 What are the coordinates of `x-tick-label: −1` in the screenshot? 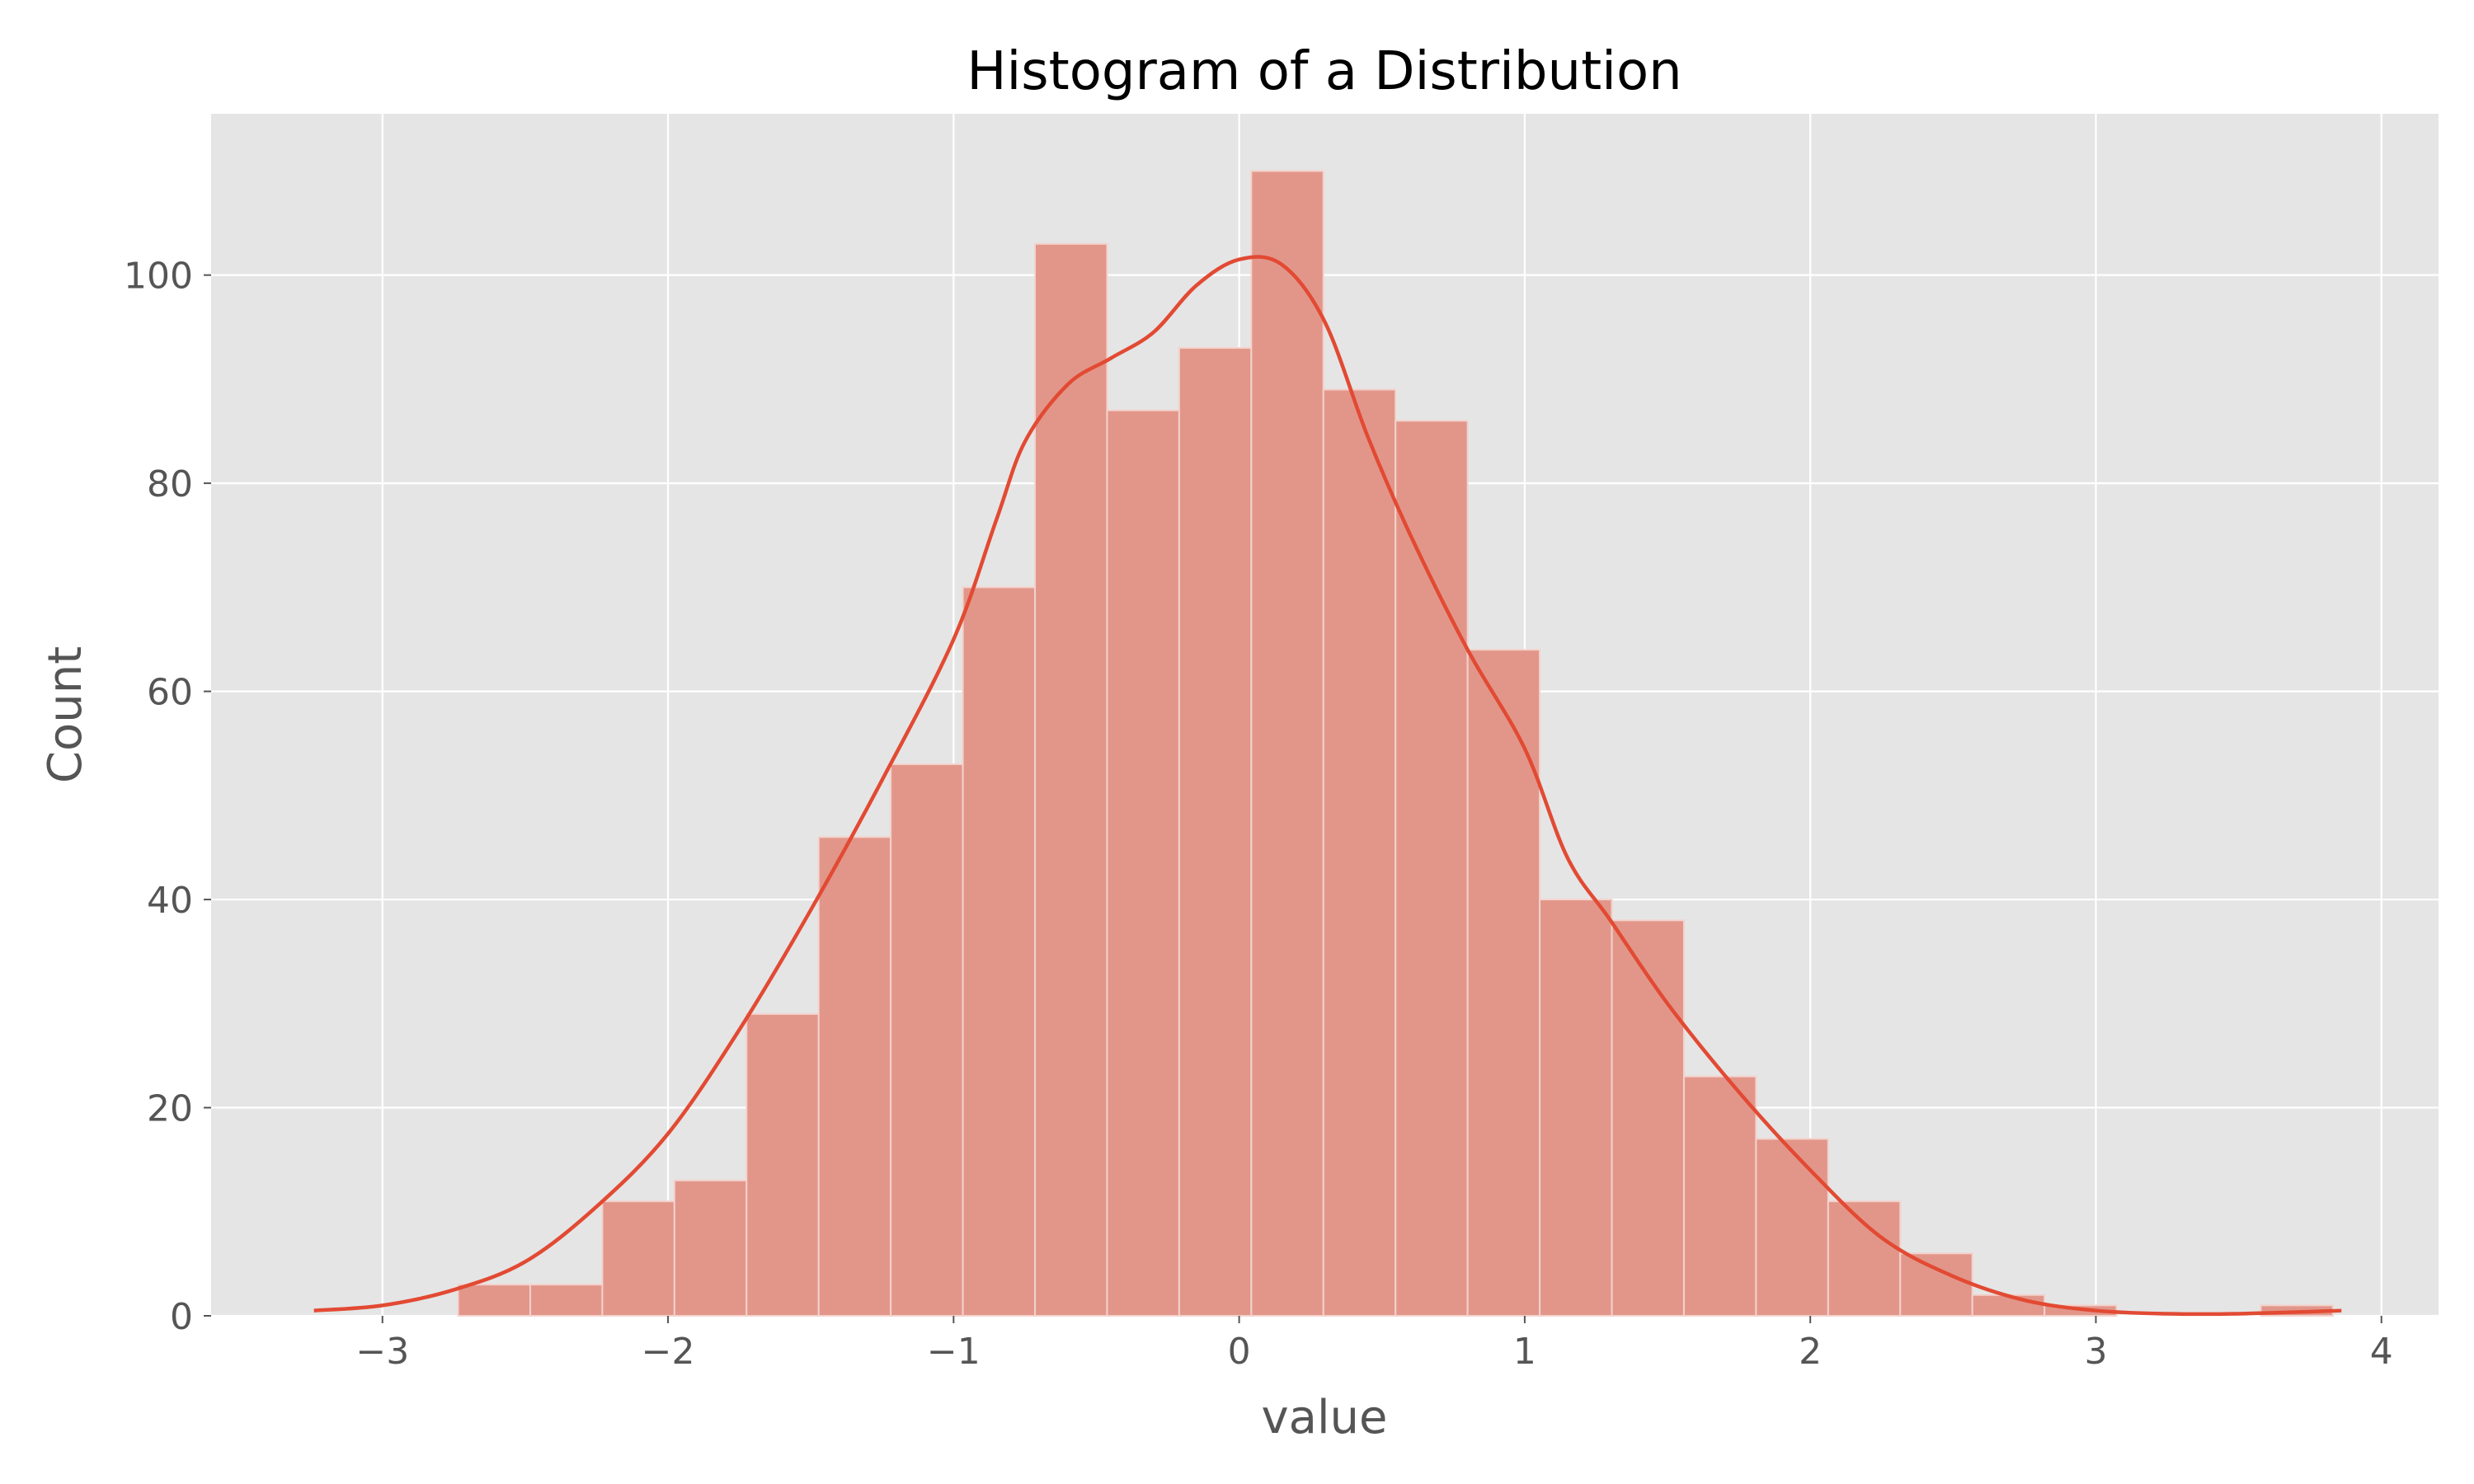 It's located at (954, 1352).